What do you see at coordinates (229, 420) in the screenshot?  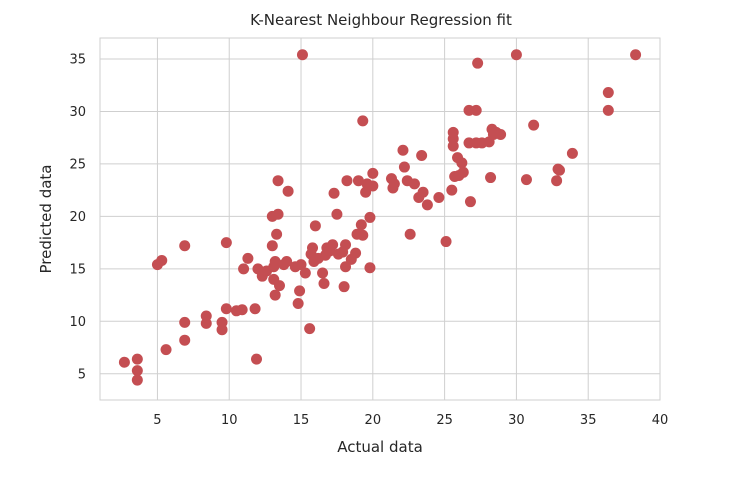 I see `x-tick-label: 10` at bounding box center [229, 420].